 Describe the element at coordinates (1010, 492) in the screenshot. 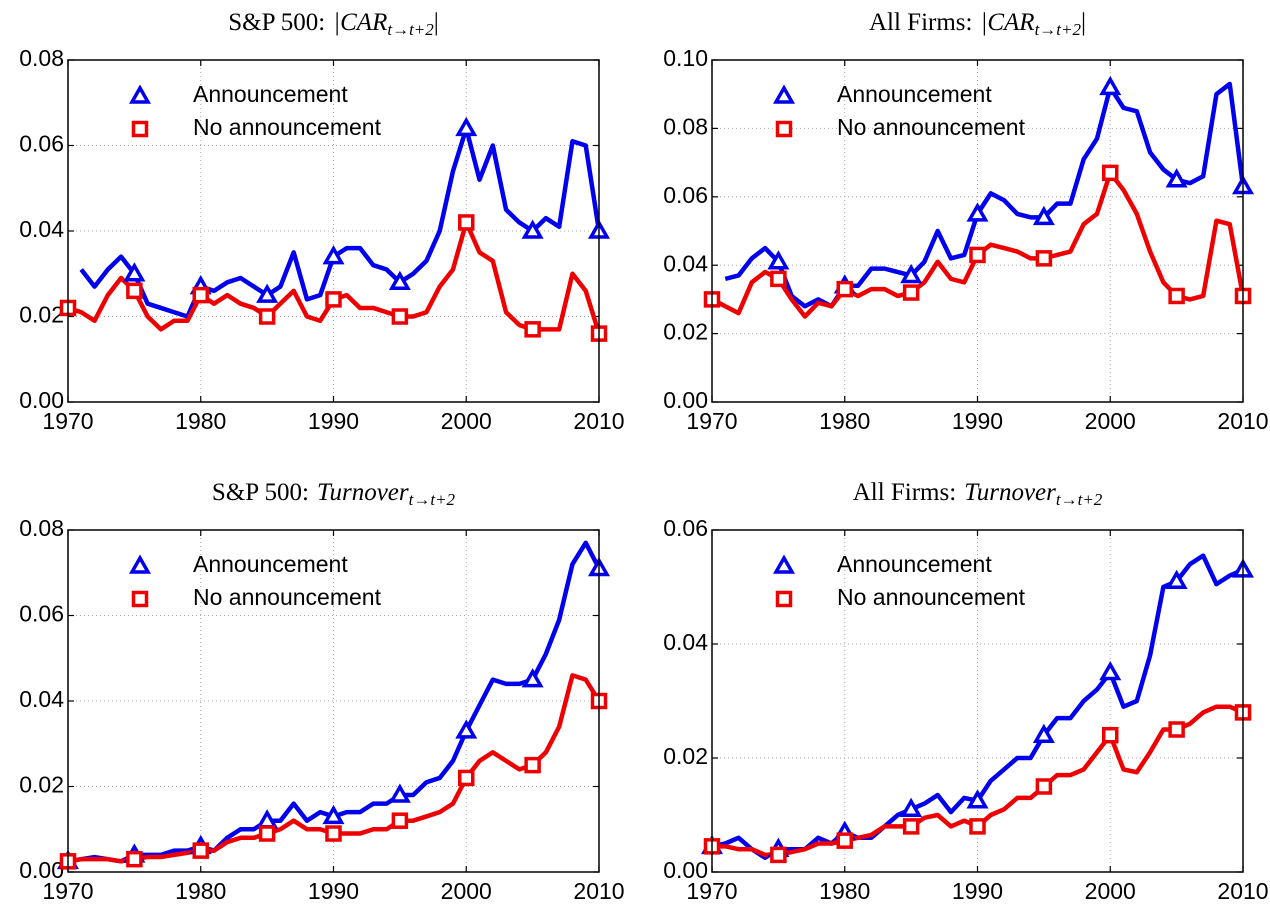

I see `title-math: Turnover` at that location.